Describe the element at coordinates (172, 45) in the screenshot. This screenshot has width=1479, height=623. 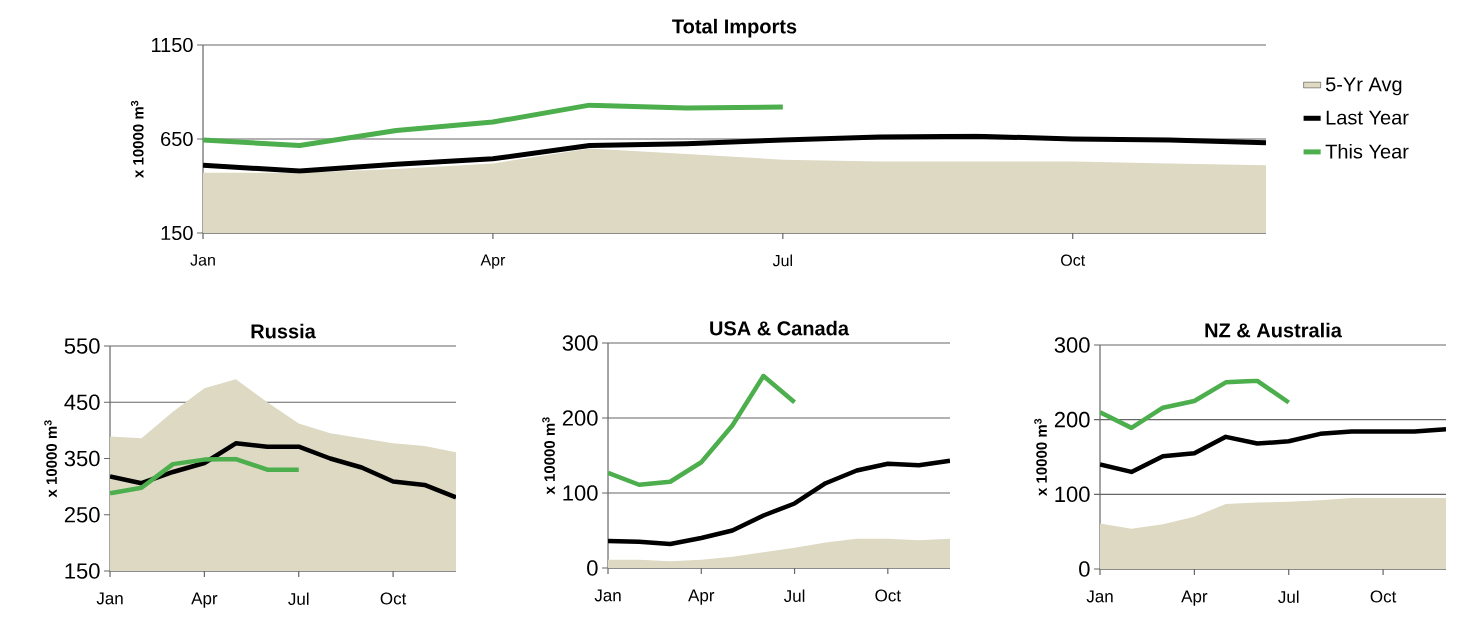
I see `y-tick-label: 1150` at that location.